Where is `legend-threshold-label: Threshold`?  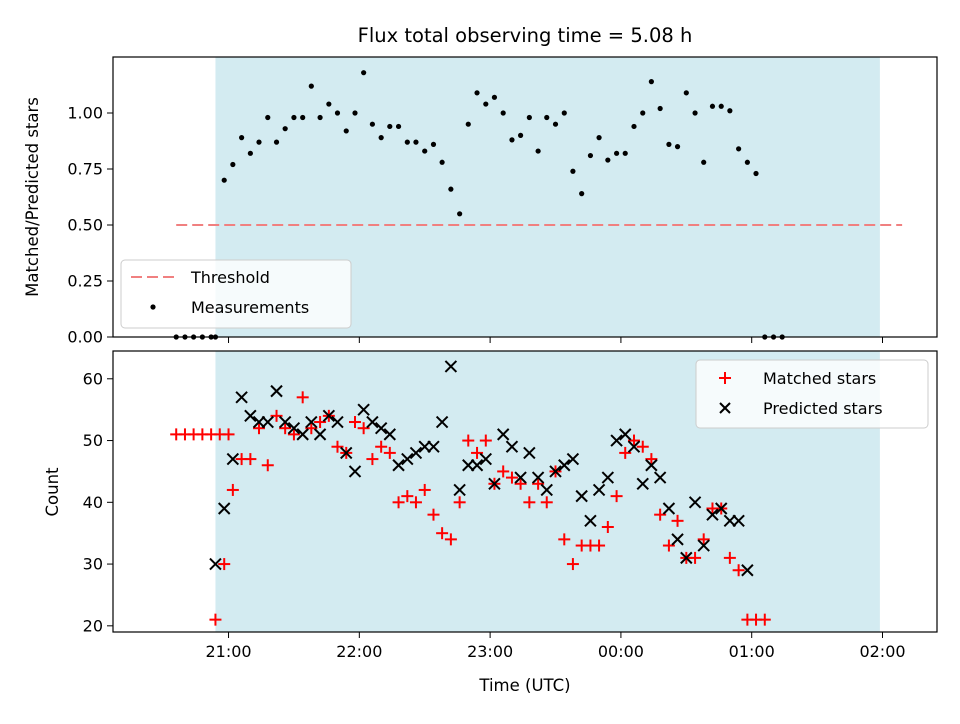
legend-threshold-label: Threshold is located at coordinates (230, 277).